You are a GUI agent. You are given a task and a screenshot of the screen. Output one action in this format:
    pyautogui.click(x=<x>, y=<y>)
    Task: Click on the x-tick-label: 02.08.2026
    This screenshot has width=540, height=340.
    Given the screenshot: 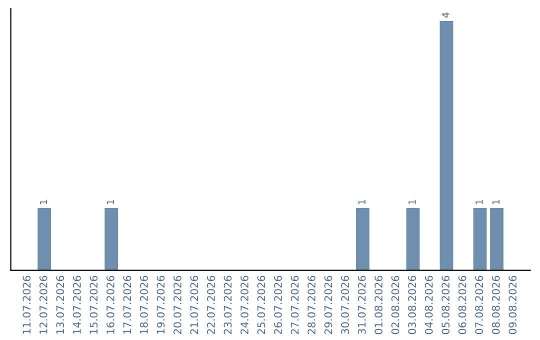 What is the action you would take?
    pyautogui.click(x=395, y=305)
    